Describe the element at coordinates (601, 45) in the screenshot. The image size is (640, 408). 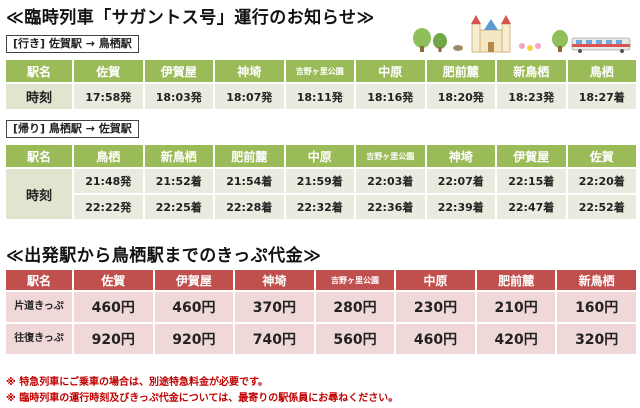
I see `train-icon` at that location.